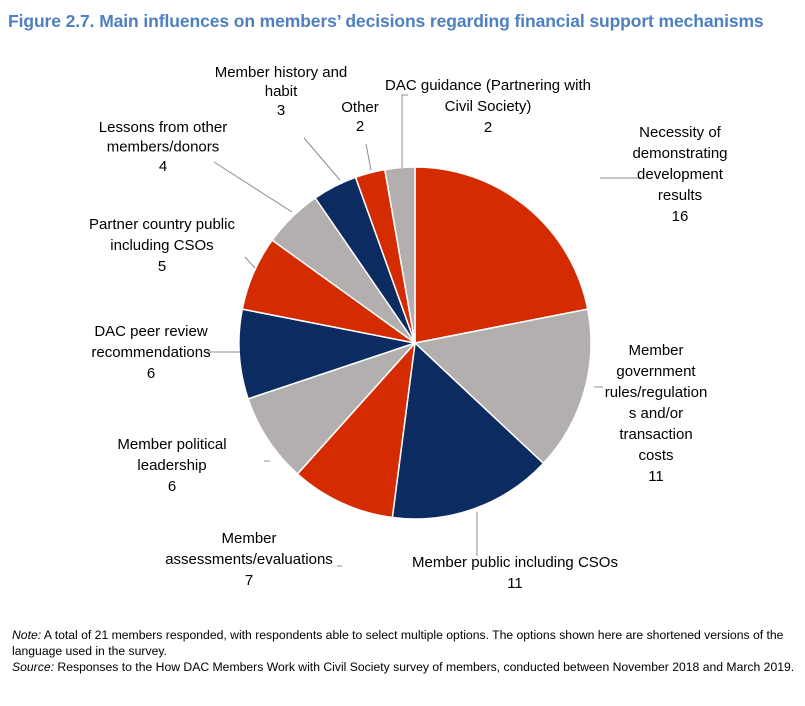 The image size is (805, 706). What do you see at coordinates (656, 476) in the screenshot?
I see `slice-value-2: 11` at bounding box center [656, 476].